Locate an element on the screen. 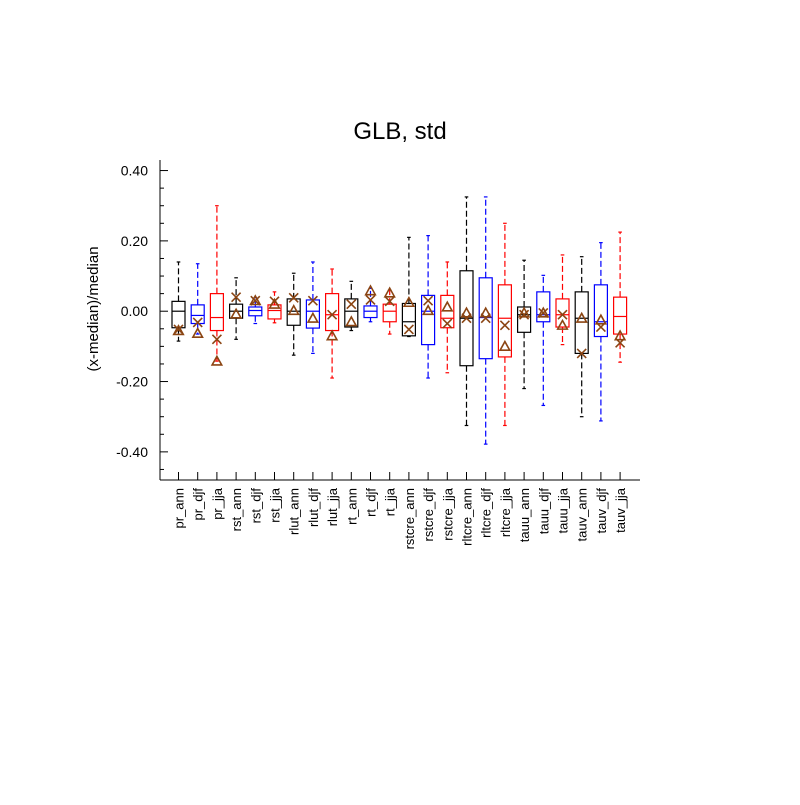 The width and height of the screenshot is (800, 805). y-tick-label: 0.00 is located at coordinates (134, 311).